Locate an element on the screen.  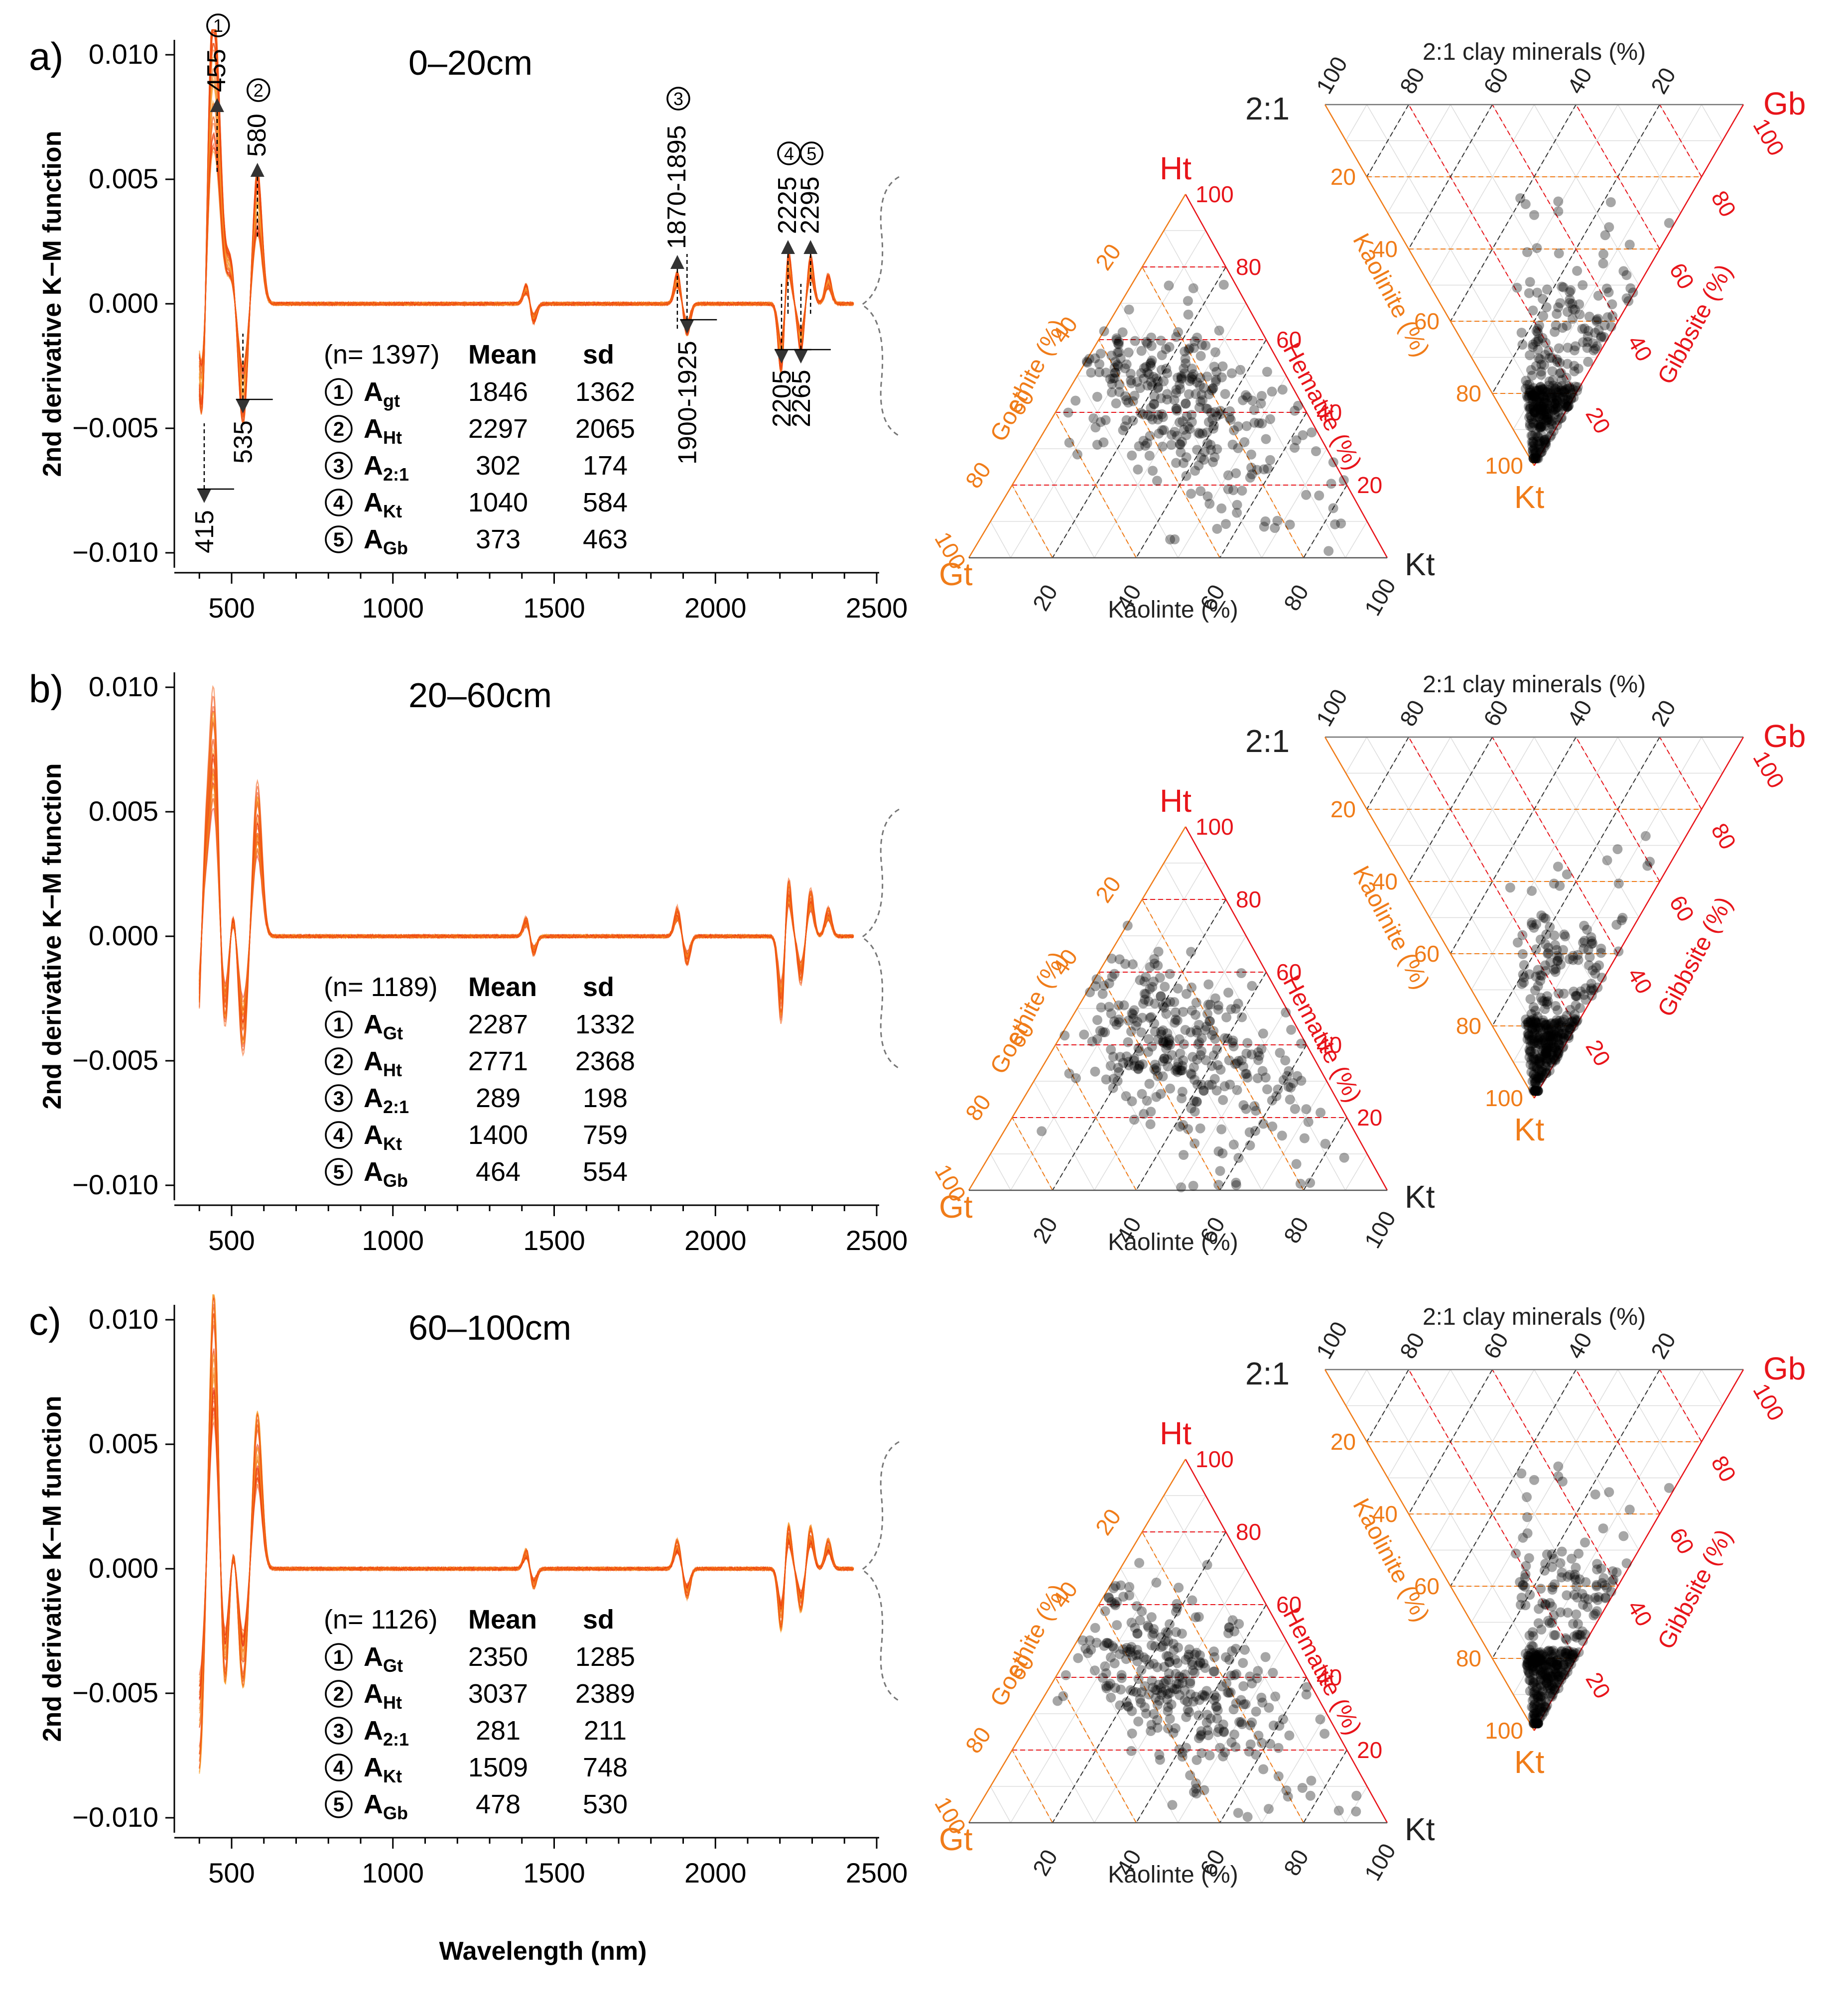
stat-number-circle is located at coordinates (339, 1172).